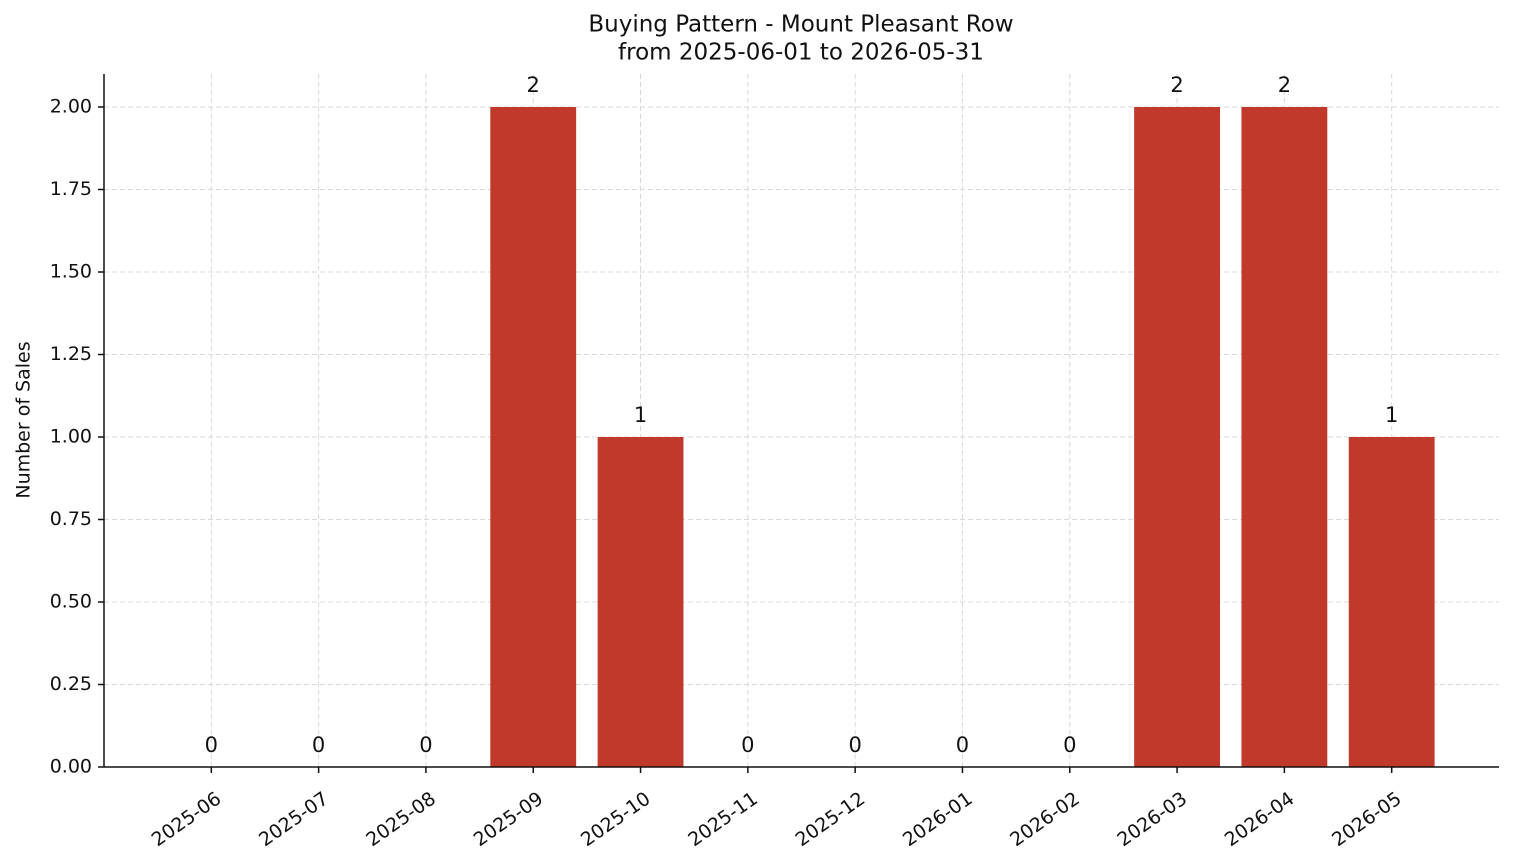 This screenshot has height=863, width=1514. Describe the element at coordinates (1367, 820) in the screenshot. I see `x-tick-label: 2026-05` at that location.